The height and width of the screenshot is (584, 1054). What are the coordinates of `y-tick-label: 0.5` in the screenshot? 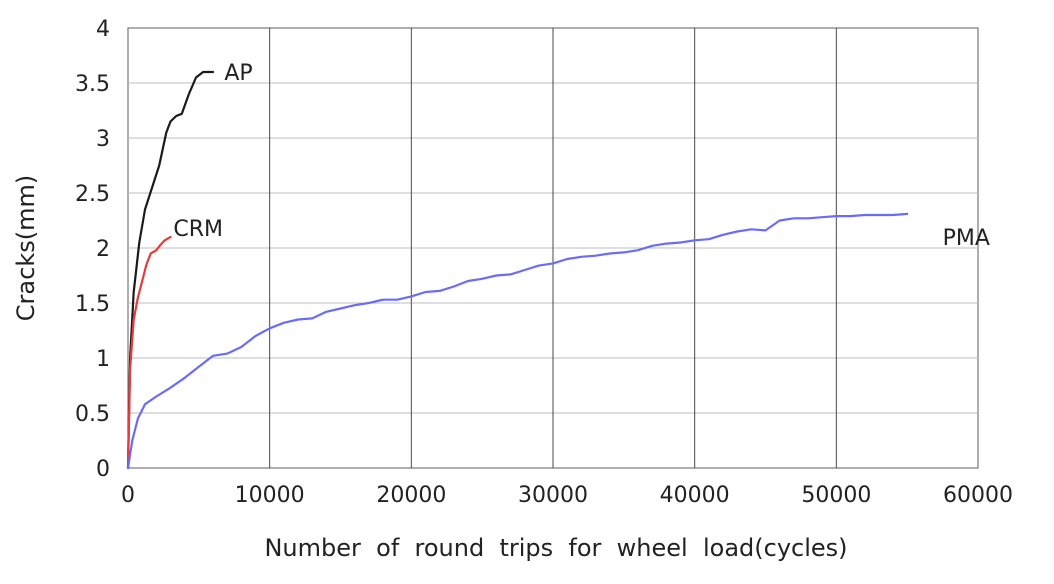 It's located at (92, 414).